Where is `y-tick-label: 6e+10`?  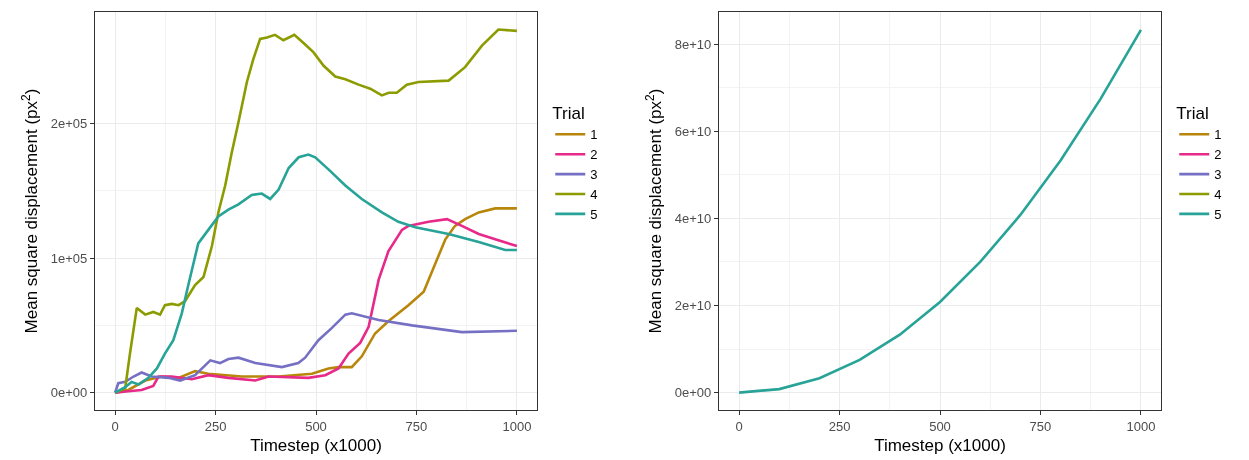 y-tick-label: 6e+10 is located at coordinates (693, 131).